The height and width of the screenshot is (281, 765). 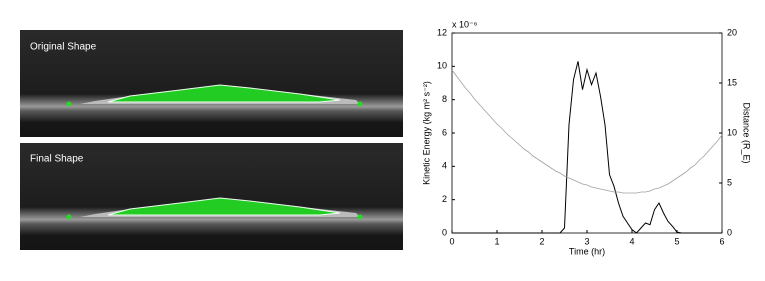 What do you see at coordinates (444, 232) in the screenshot?
I see `y-tick-label: 0` at bounding box center [444, 232].